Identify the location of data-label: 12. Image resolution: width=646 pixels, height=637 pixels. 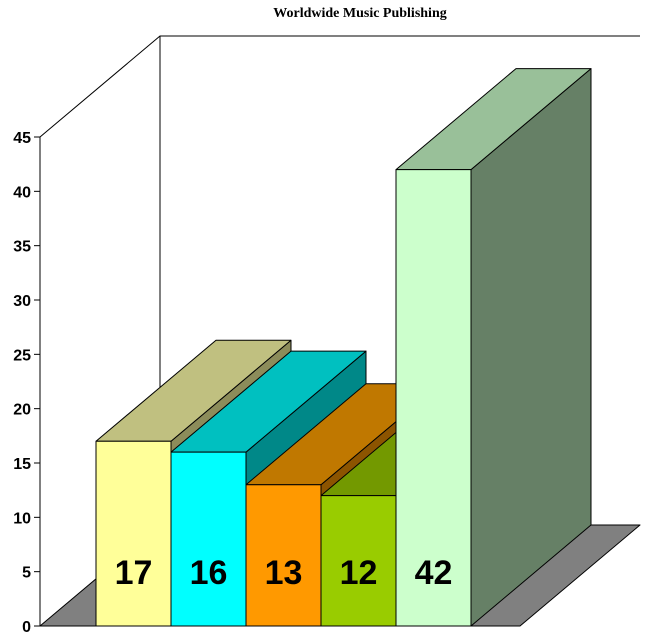
(359, 573).